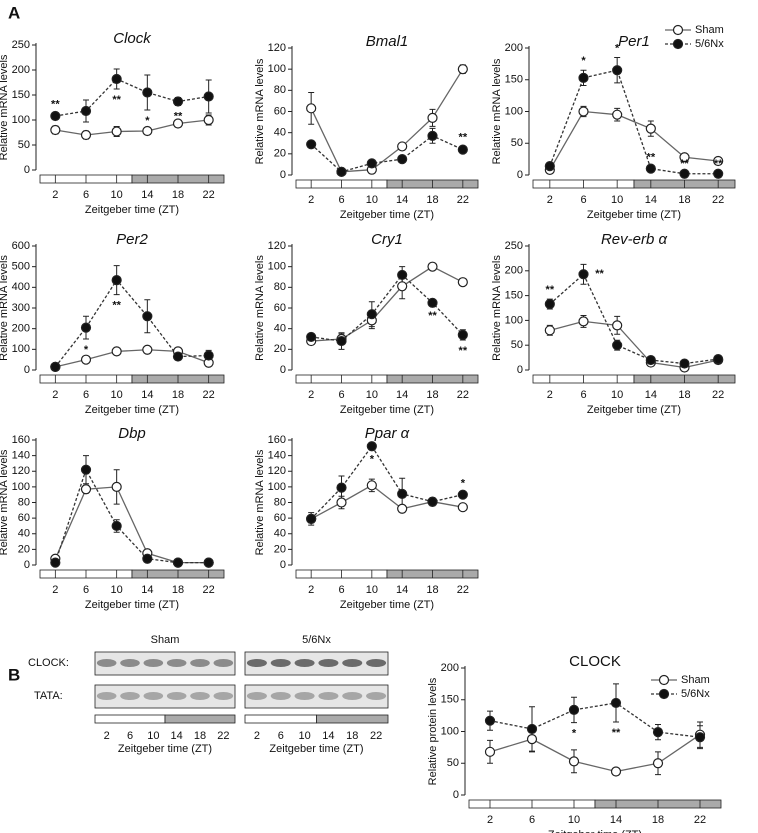 Image resolution: width=758 pixels, height=833 pixels. What do you see at coordinates (21, 487) in the screenshot?
I see `y-tick-label: 100` at bounding box center [21, 487].